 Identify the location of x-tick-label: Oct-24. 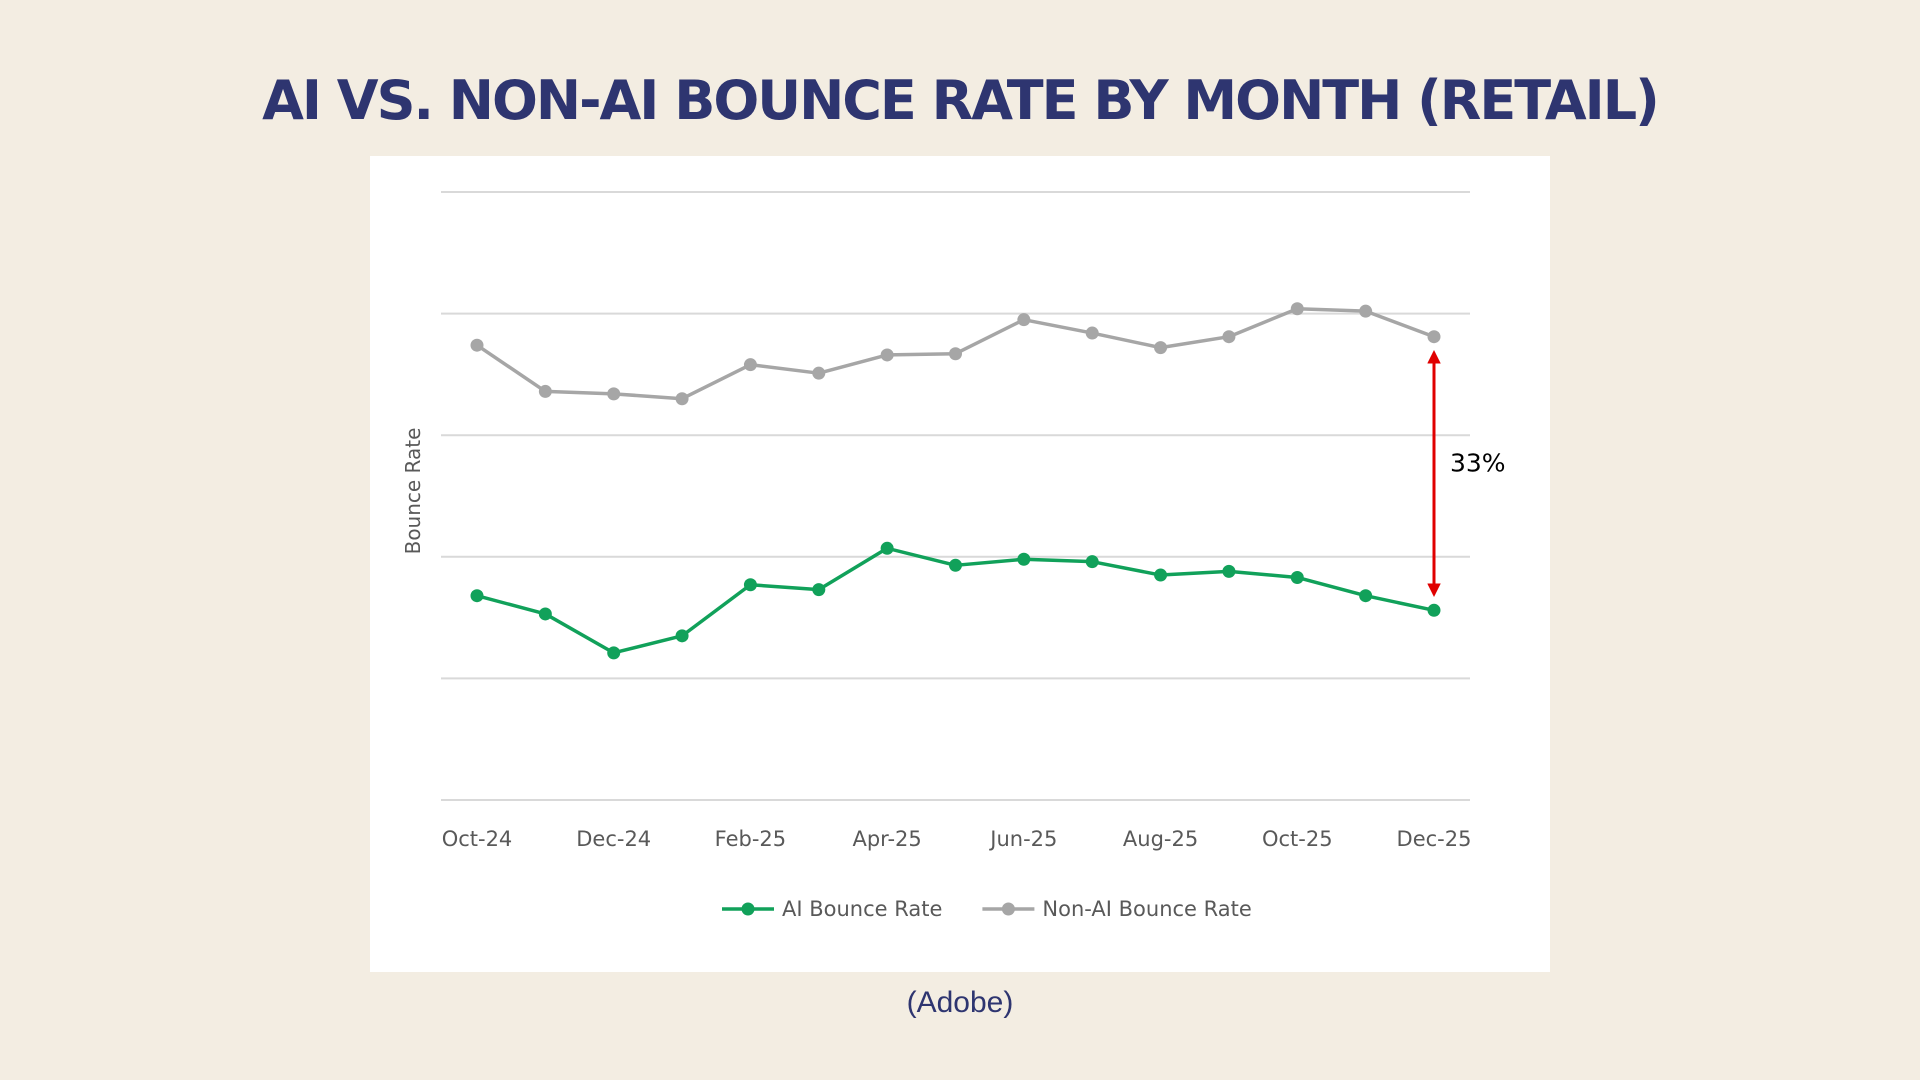
(477, 839).